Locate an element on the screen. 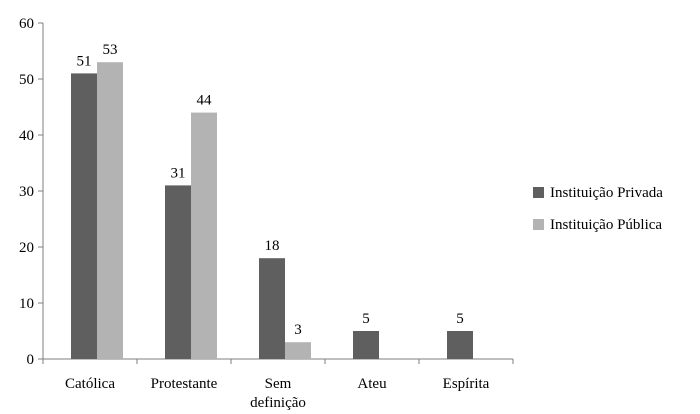 Image resolution: width=700 pixels, height=414 pixels. y-tick-label: 10 is located at coordinates (26, 304).